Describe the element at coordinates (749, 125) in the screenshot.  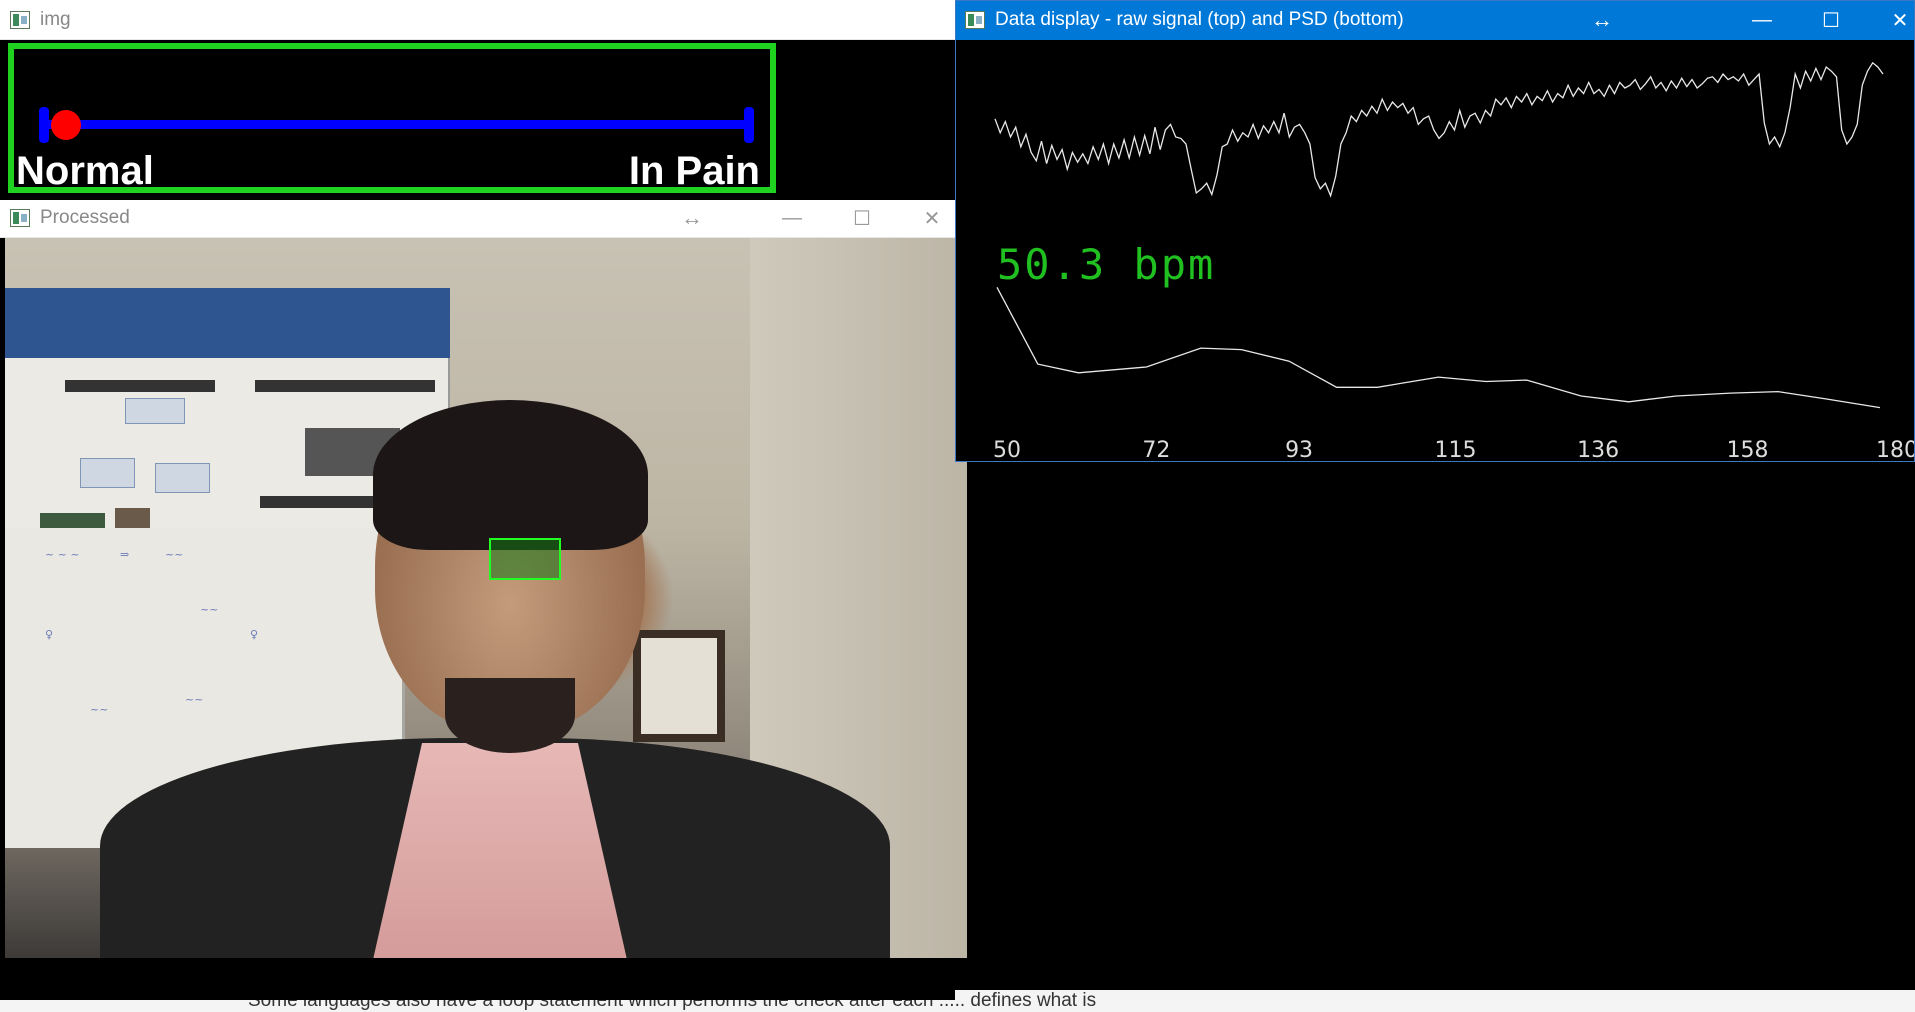
I see `slider-track-cap-right` at that location.